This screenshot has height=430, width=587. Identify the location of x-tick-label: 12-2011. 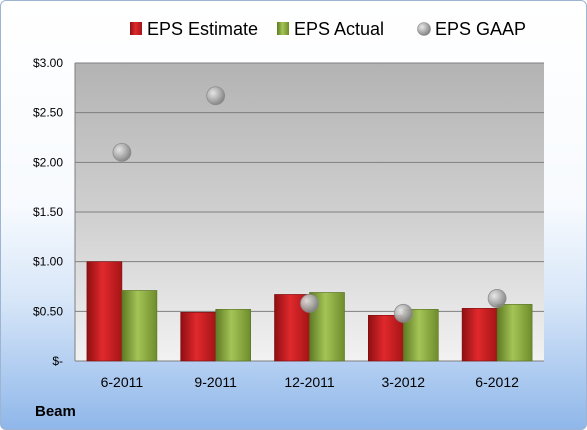
(309, 382).